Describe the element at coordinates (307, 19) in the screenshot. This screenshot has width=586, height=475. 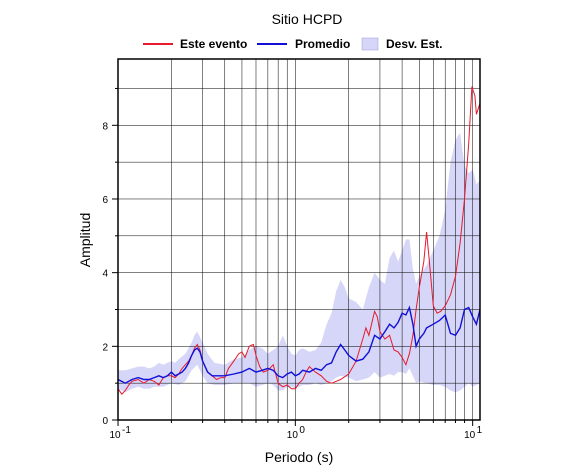
I see `chart-title: Sitio HCPD` at that location.